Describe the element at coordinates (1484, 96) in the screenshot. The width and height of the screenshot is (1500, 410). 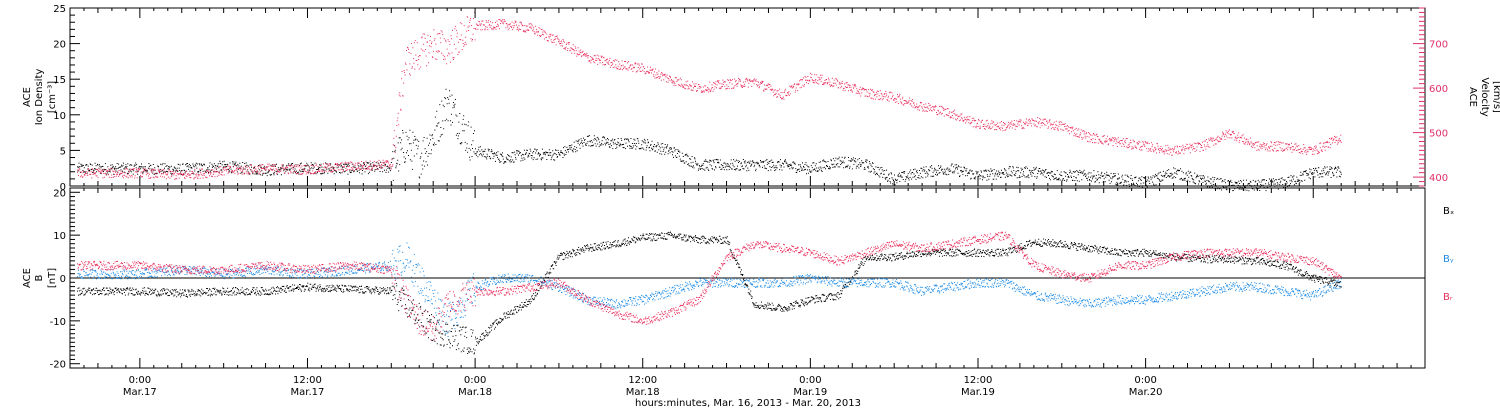
I see `velocity-ylabel-line2: Velocity` at that location.